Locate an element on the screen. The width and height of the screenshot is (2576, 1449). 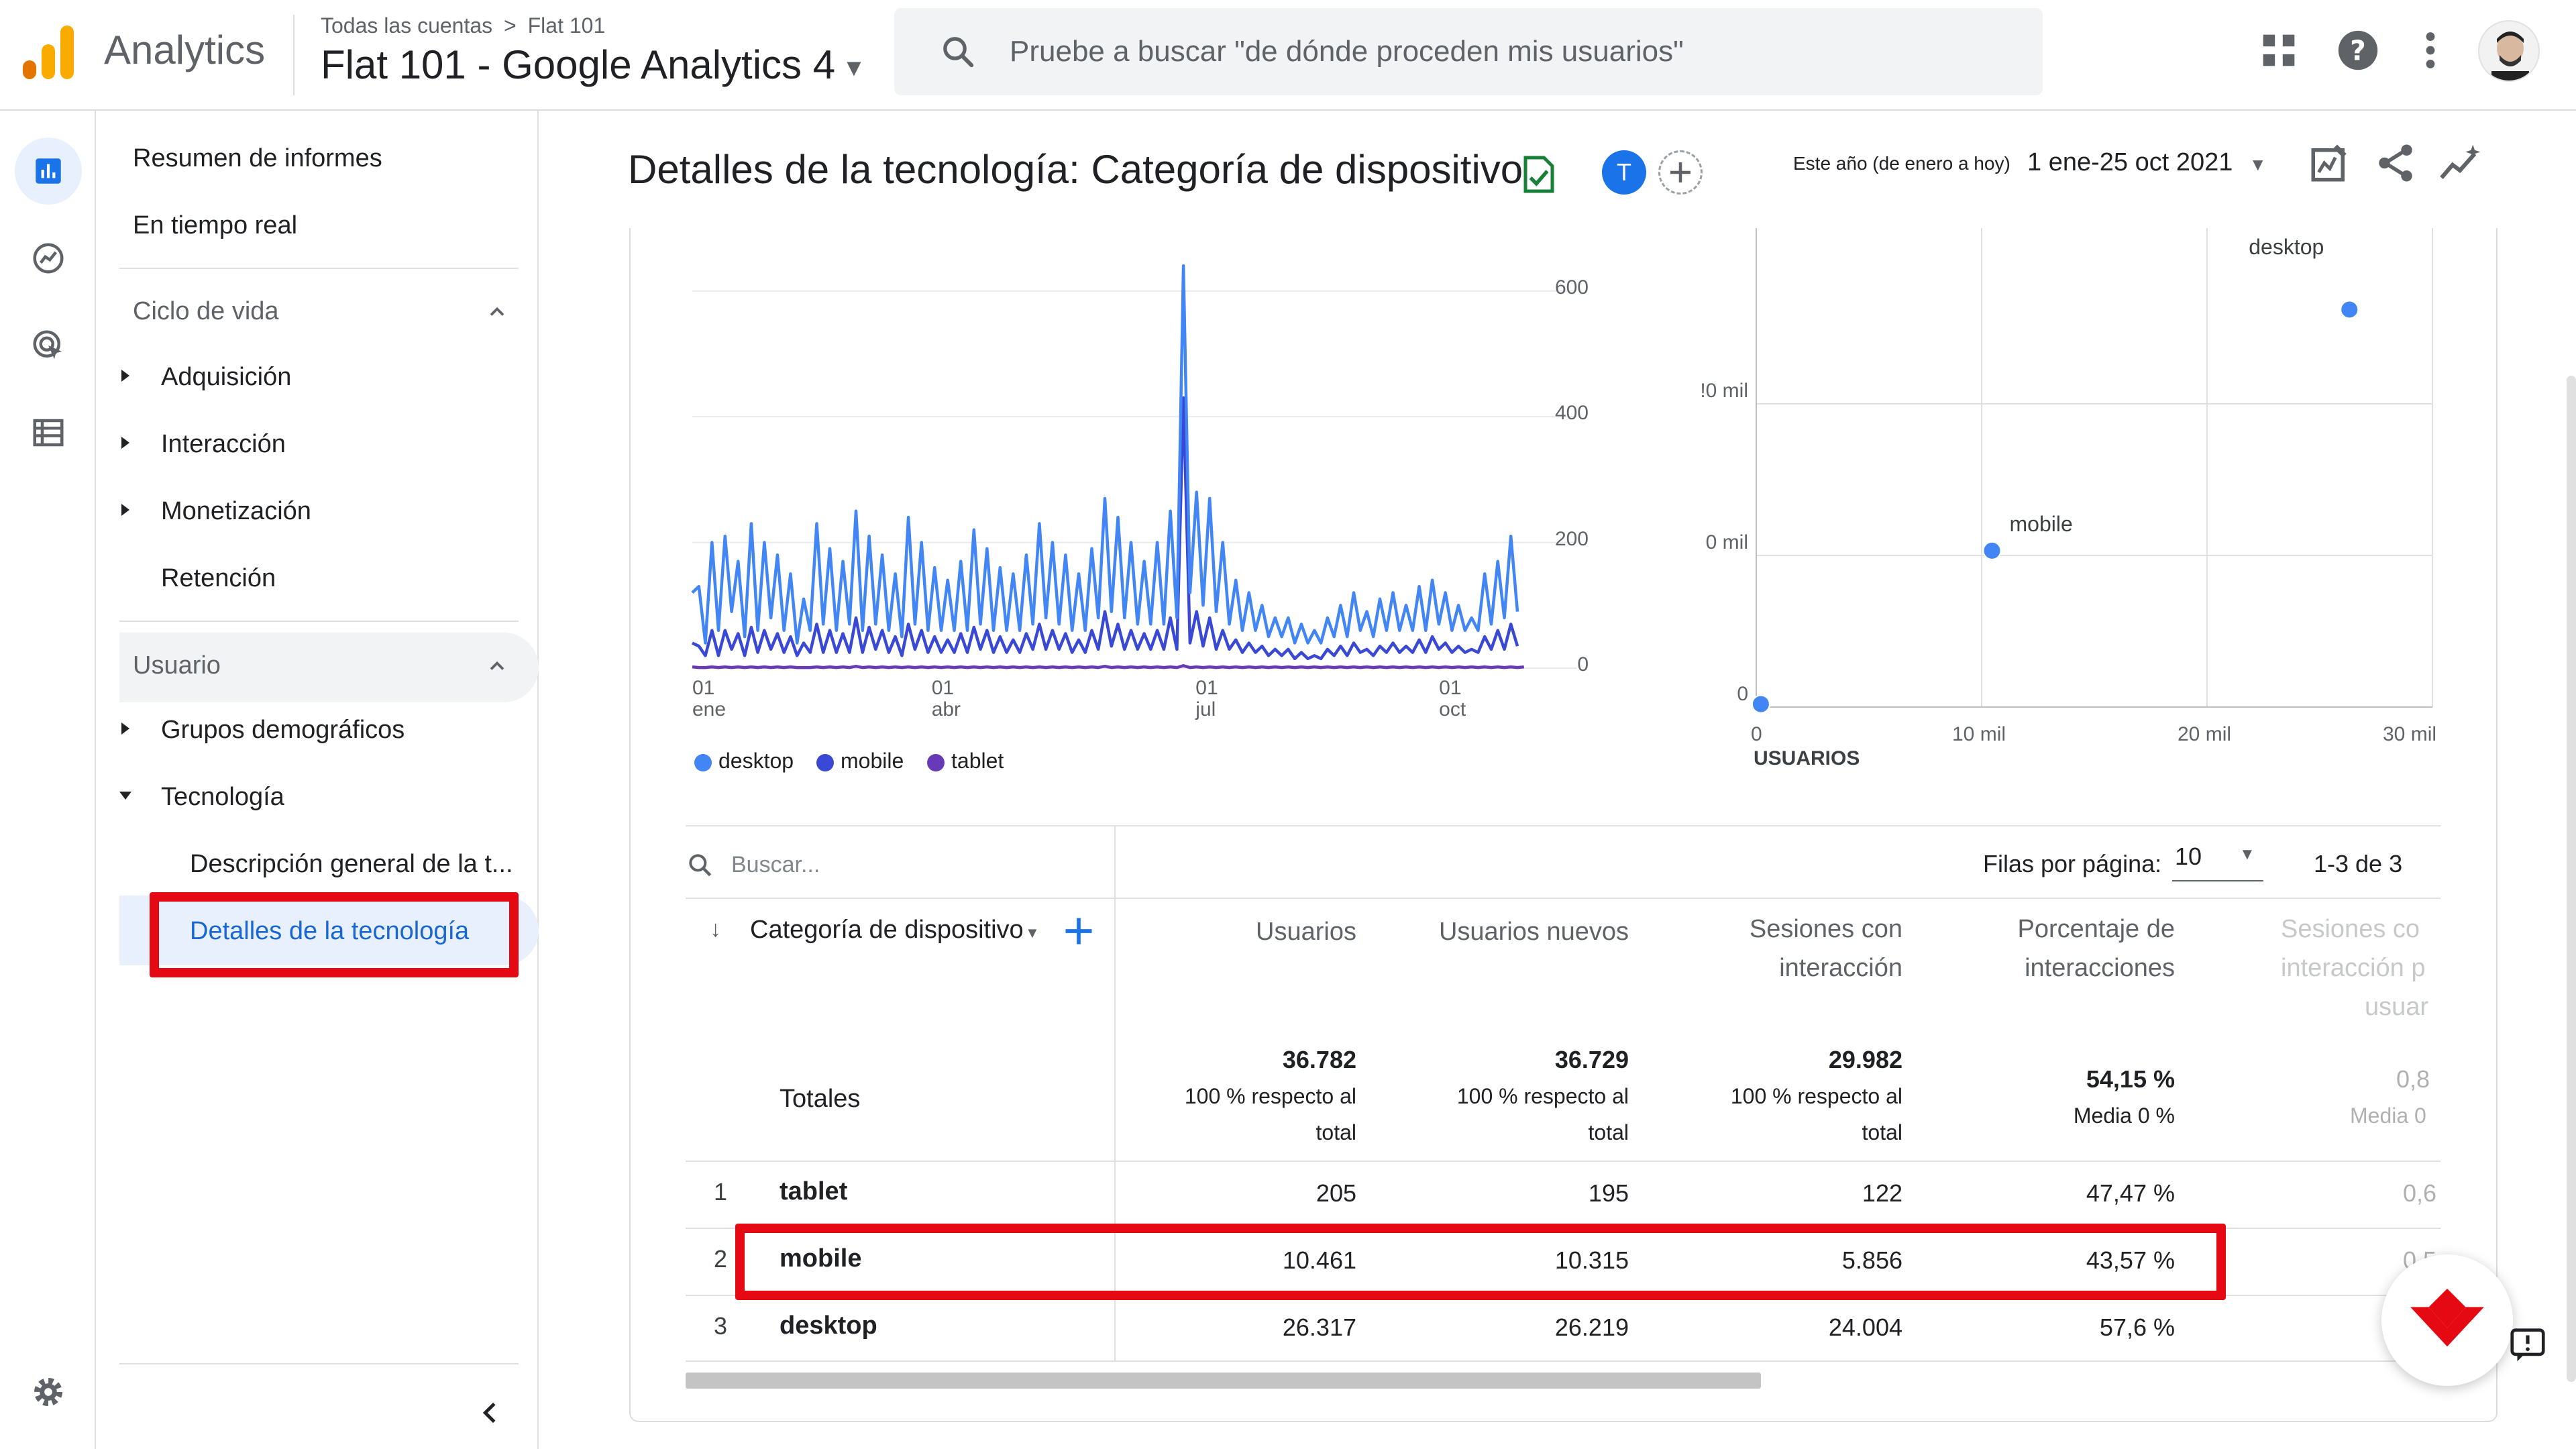
add-comparison-button is located at coordinates (1680, 172).